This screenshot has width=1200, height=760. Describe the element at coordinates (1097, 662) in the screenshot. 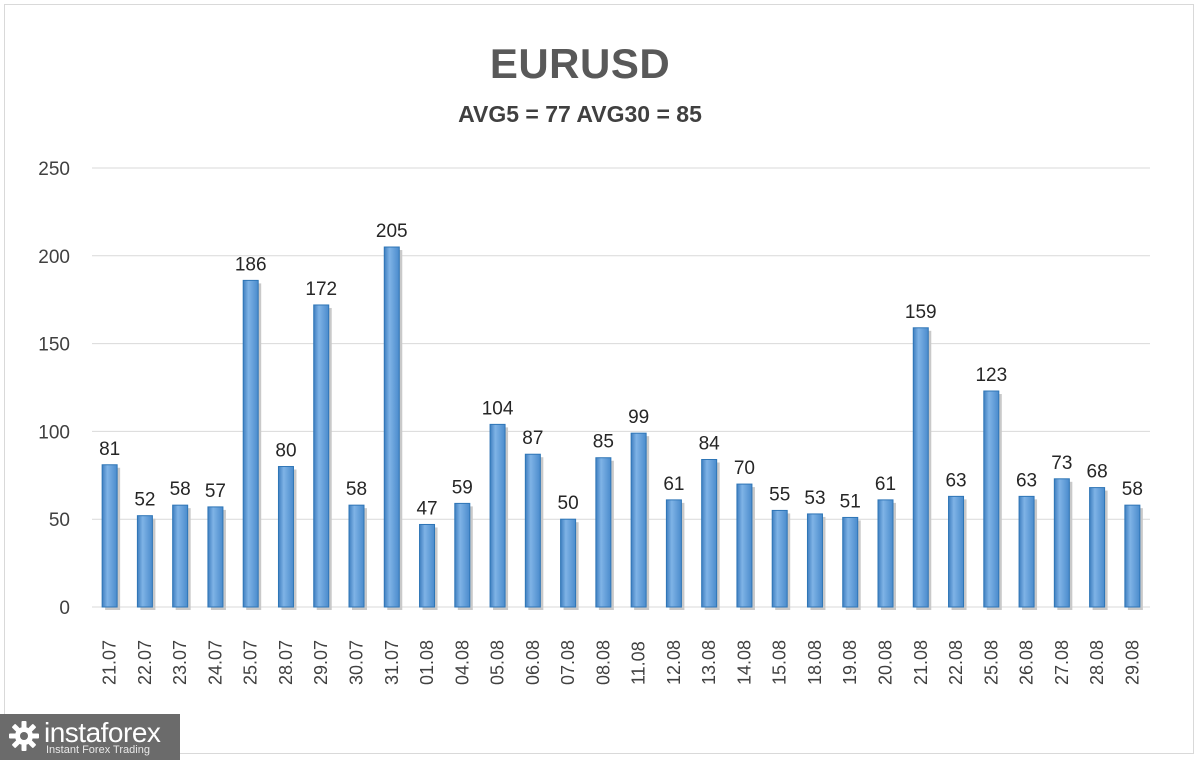

I see `x-tick-label: 28.08` at that location.